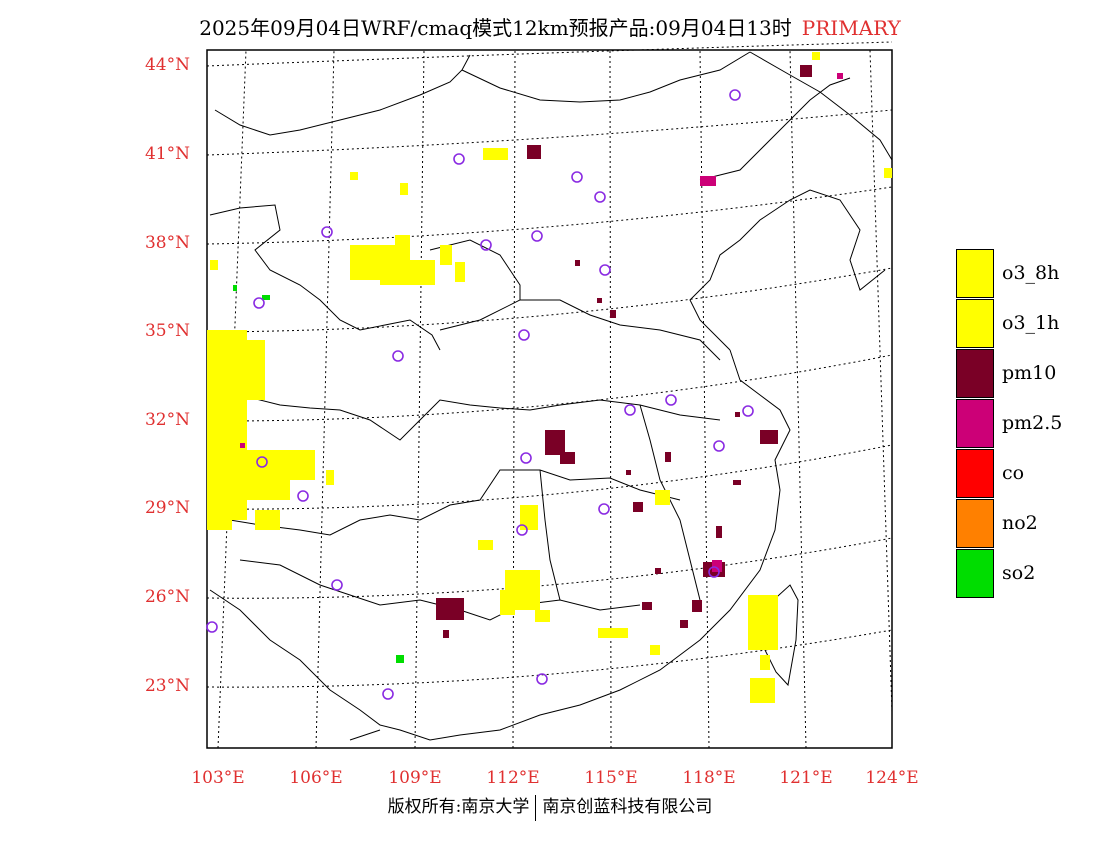 The image size is (1100, 850). I want to click on east-coast, so click(787, 270).